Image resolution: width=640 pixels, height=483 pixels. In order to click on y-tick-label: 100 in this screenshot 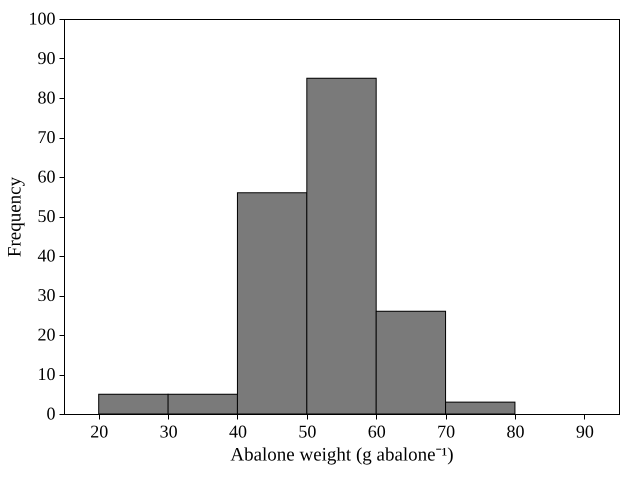, I will do `click(42, 18)`.